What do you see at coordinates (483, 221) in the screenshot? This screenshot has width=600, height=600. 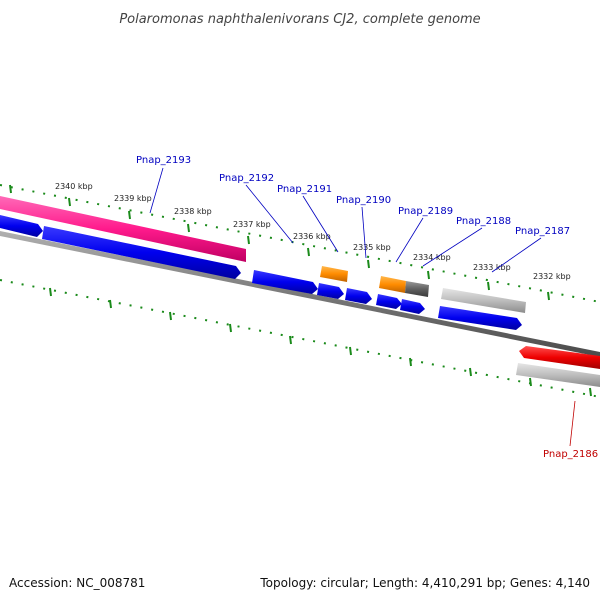 I see `gene-label-pnap-2188: Pnap_2188` at bounding box center [483, 221].